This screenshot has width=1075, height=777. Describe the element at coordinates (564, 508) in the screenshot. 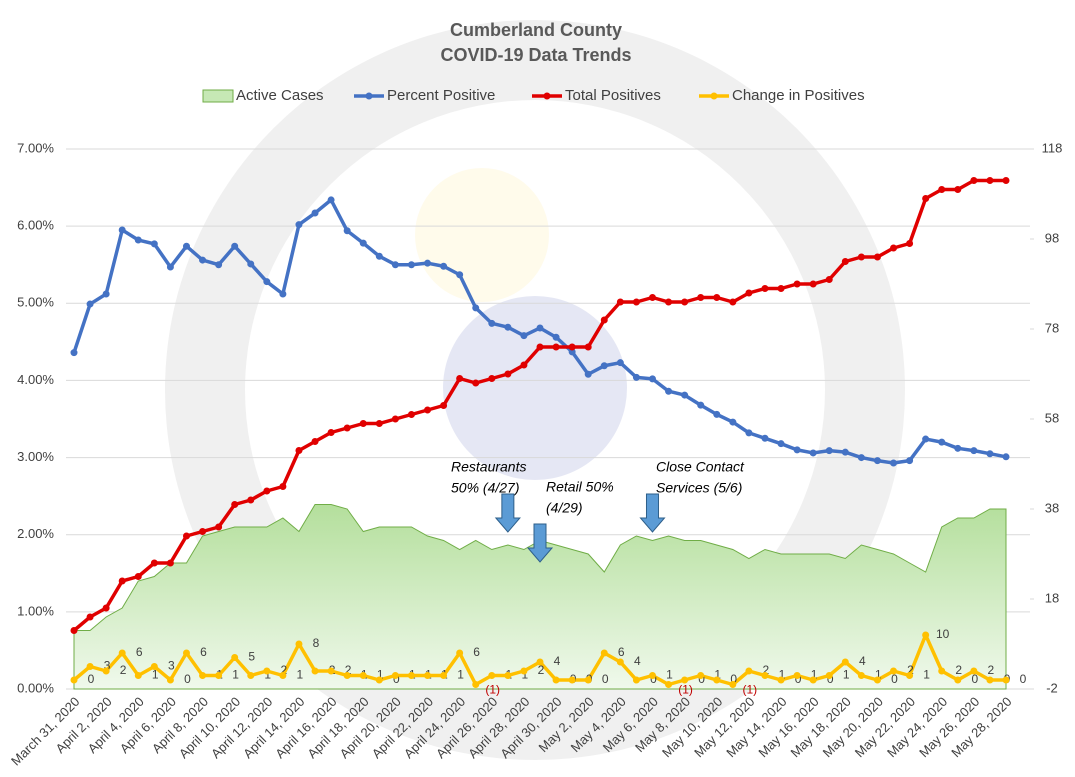

I see `annotation: (4/29)` at that location.